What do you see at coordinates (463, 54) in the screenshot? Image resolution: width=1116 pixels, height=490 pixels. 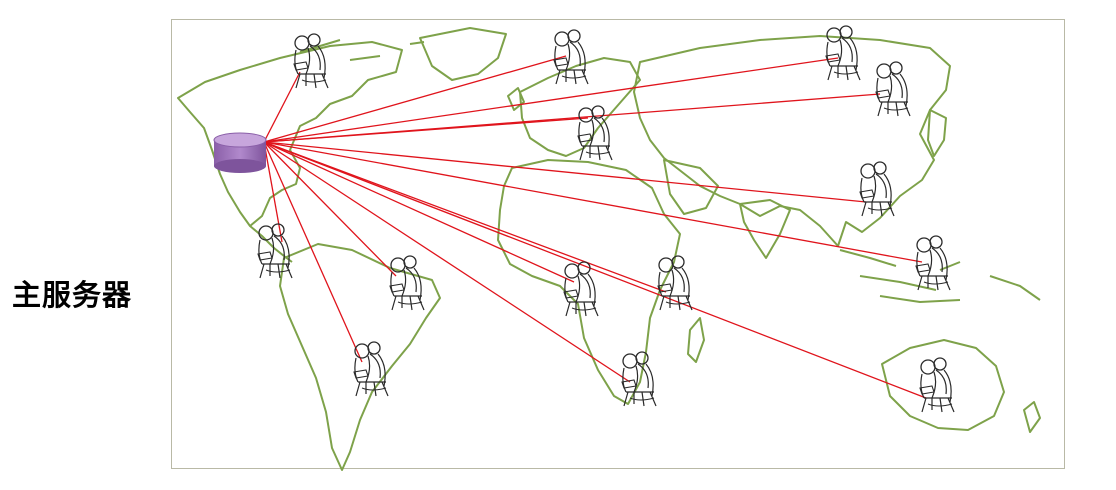 I see `greenland` at bounding box center [463, 54].